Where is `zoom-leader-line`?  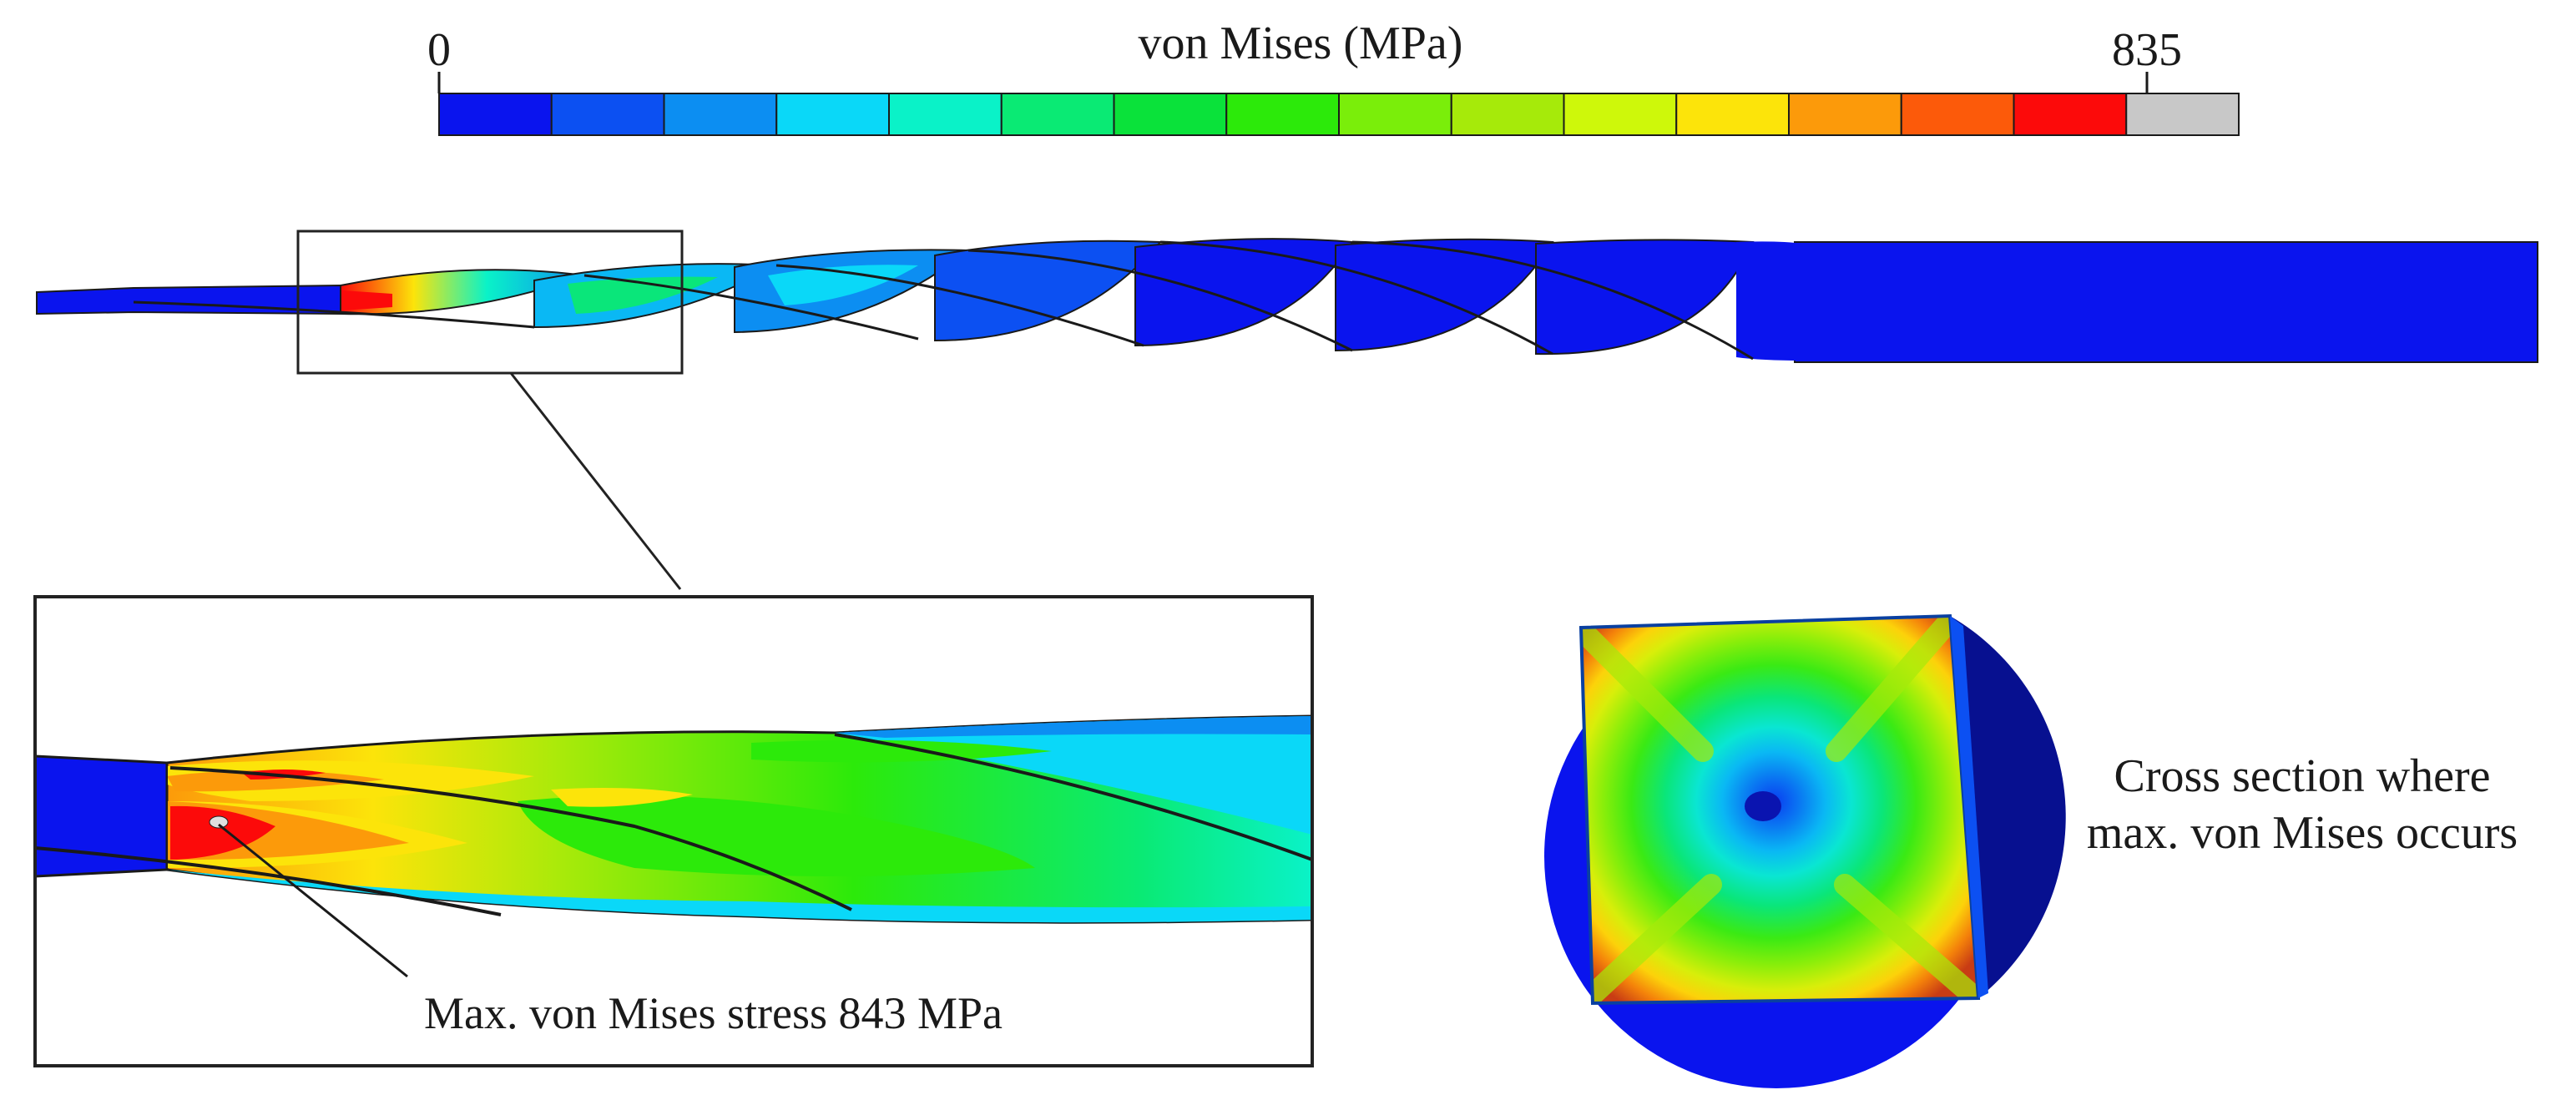 zoom-leader-line is located at coordinates (595, 481).